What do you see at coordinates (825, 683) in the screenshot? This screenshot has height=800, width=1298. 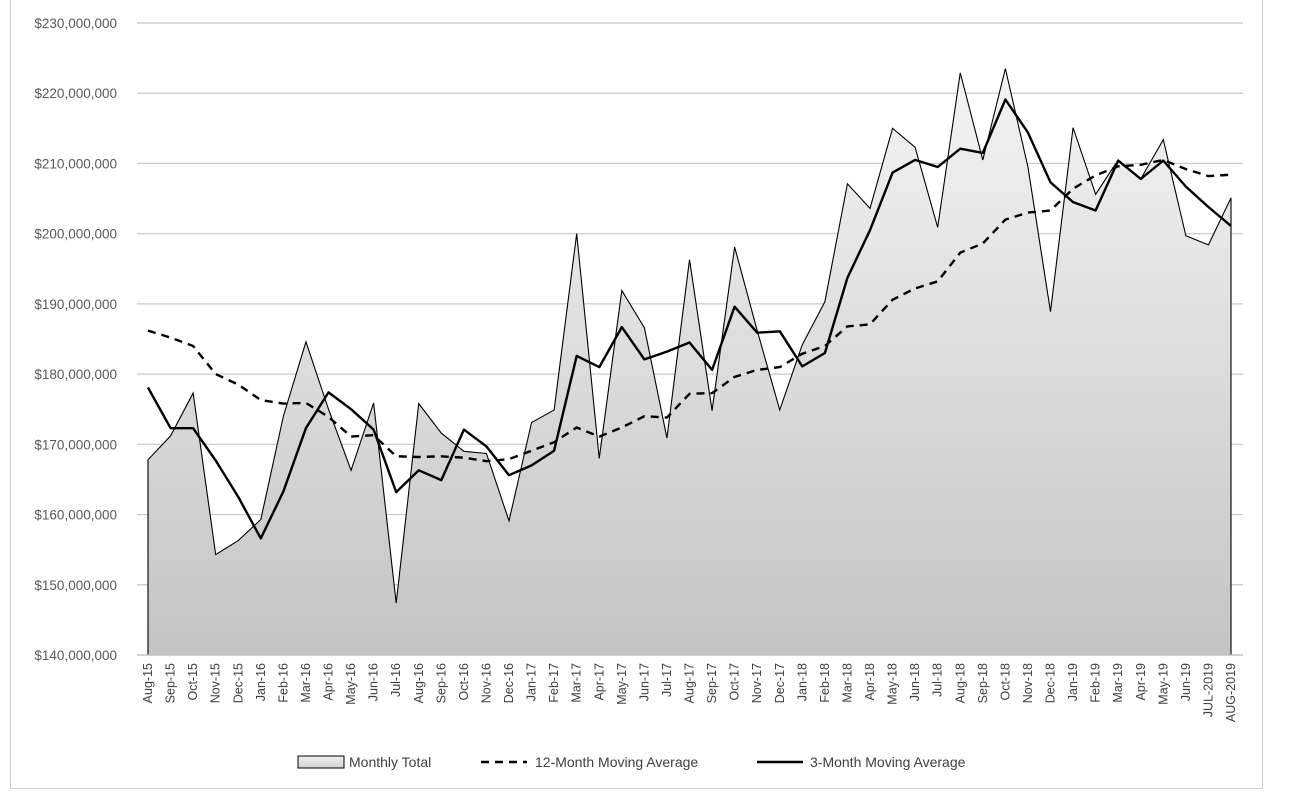 I see `x-tick-label: Feb-18` at bounding box center [825, 683].